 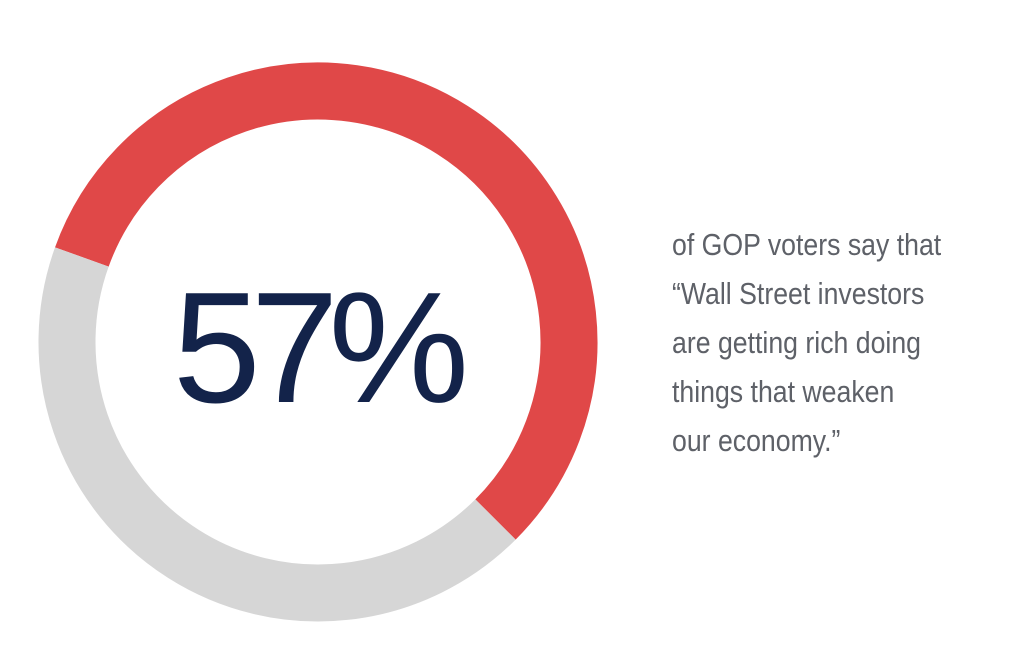 I want to click on statement-line: of GOP voters say that, so click(x=807, y=244).